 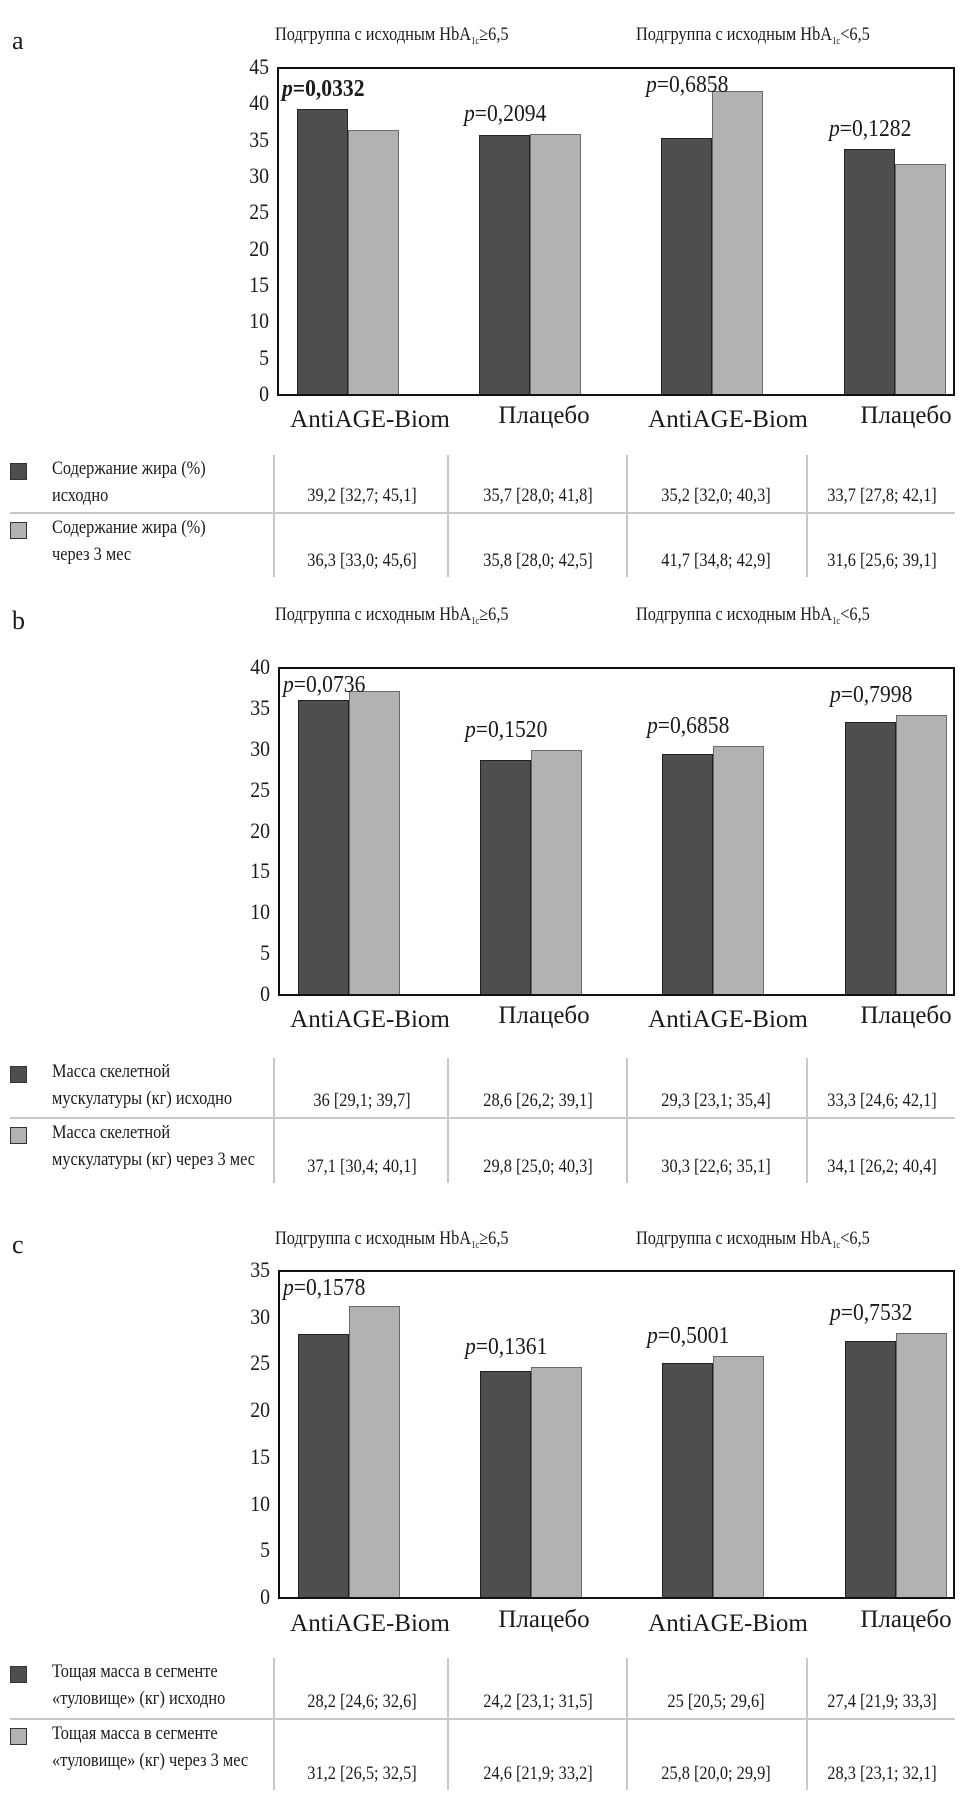 I want to click on p-value-label: p=0,1361, so click(x=506, y=1347).